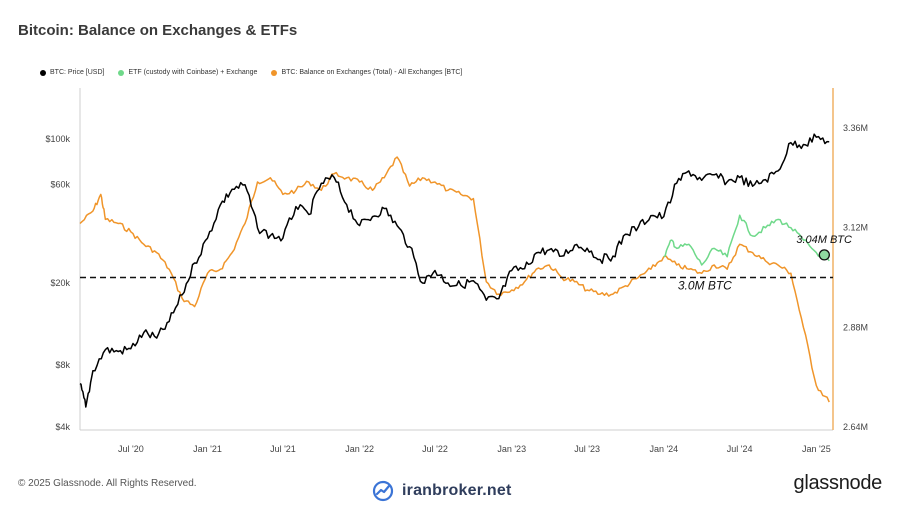 The image size is (900, 506). I want to click on watermark-text: iranbroker.net, so click(457, 490).